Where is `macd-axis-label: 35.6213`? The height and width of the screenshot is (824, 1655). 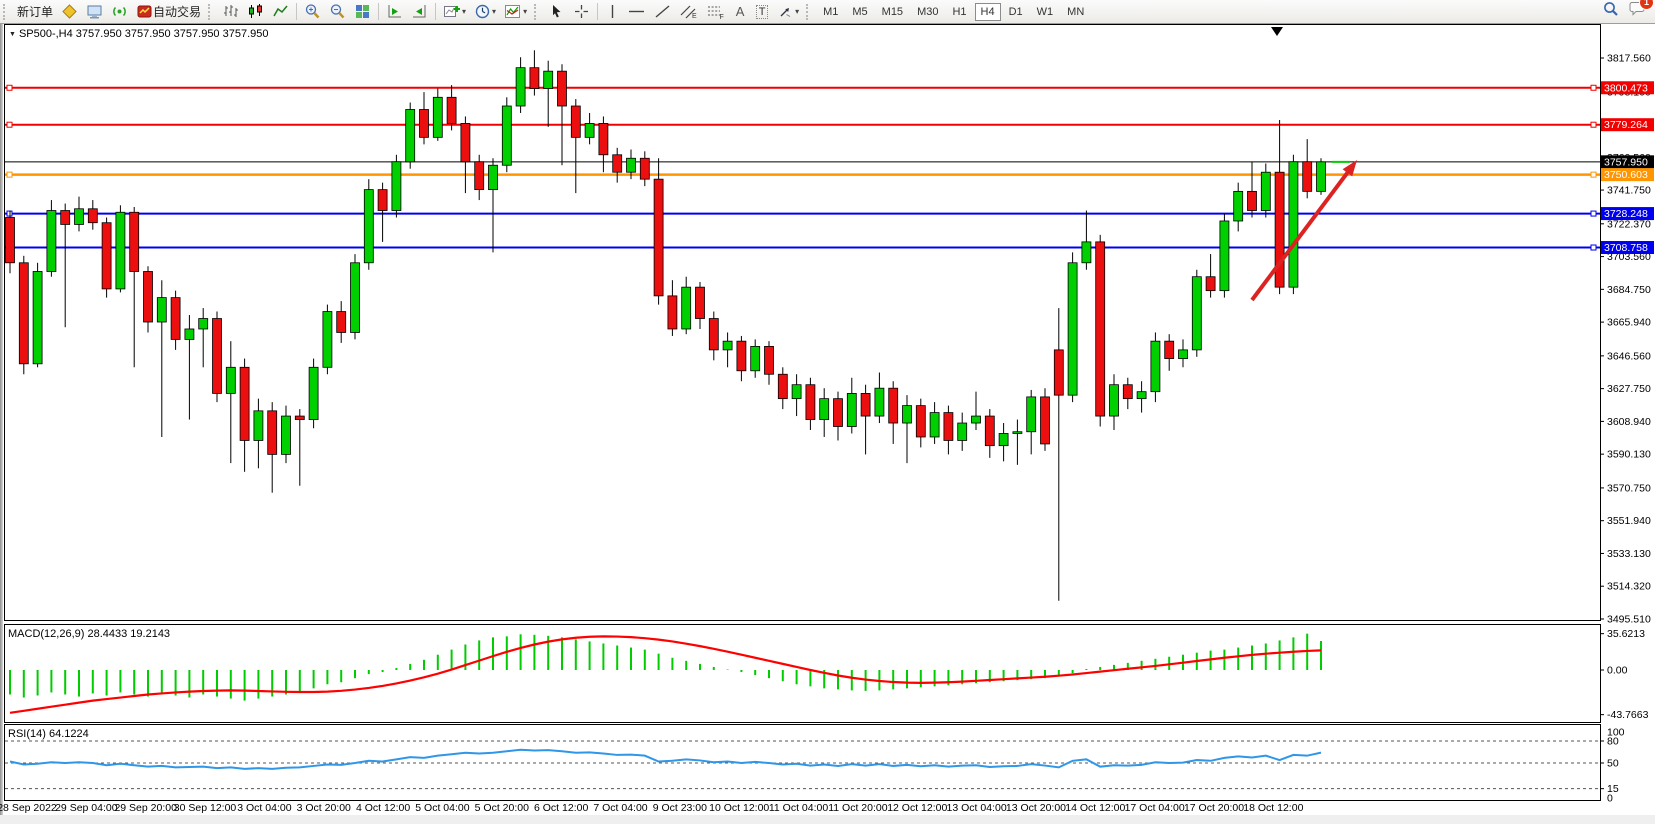
macd-axis-label: 35.6213 is located at coordinates (1626, 634).